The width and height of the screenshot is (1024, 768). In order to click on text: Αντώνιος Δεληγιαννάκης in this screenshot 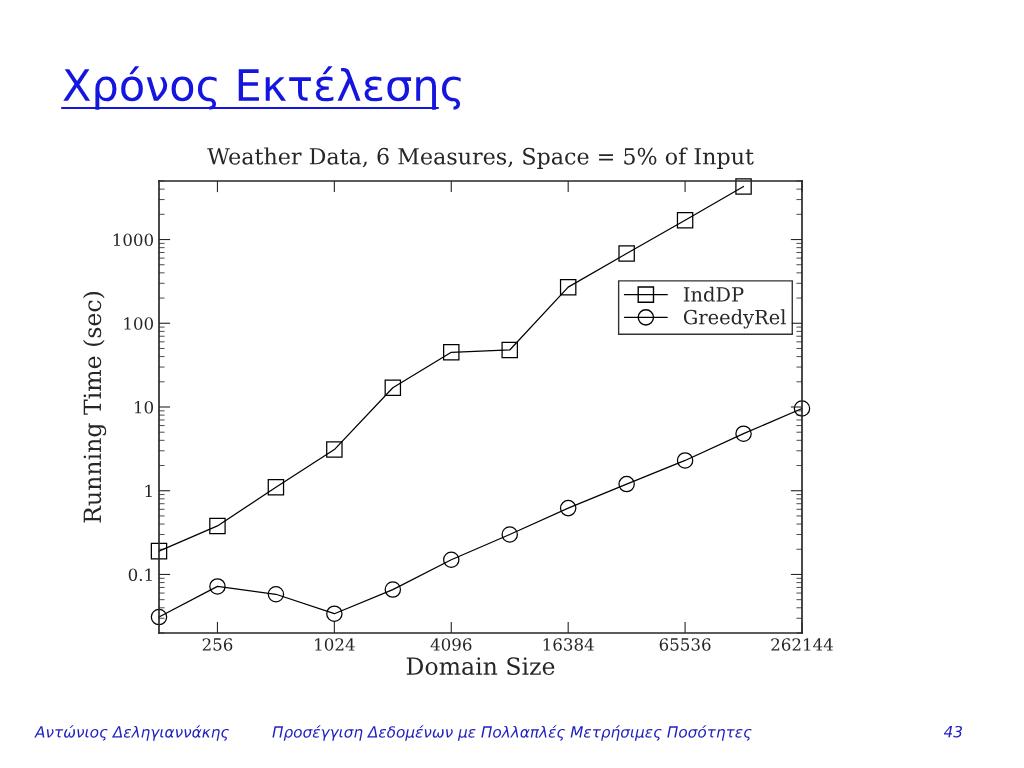, I will do `click(131, 733)`.